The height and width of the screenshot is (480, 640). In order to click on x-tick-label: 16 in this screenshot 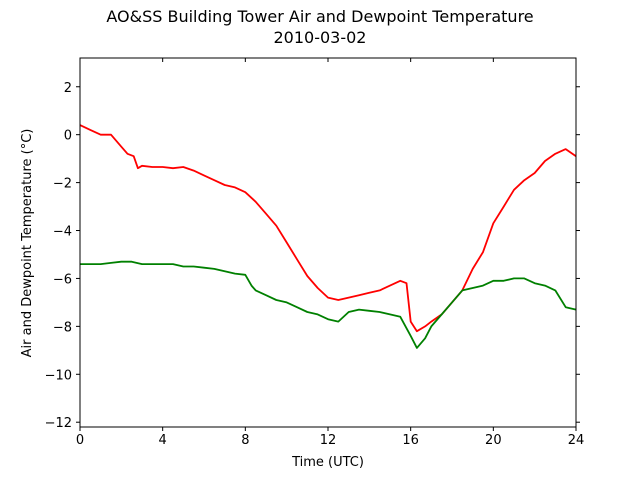, I will do `click(410, 440)`.